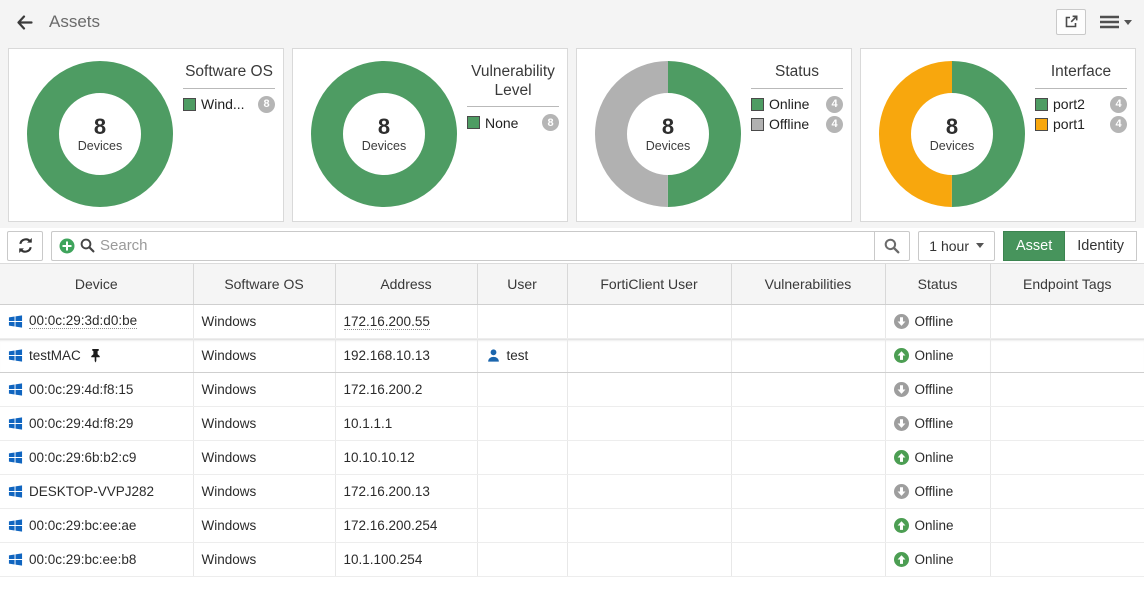  What do you see at coordinates (1034, 245) in the screenshot?
I see `tab-asset: Asset` at bounding box center [1034, 245].